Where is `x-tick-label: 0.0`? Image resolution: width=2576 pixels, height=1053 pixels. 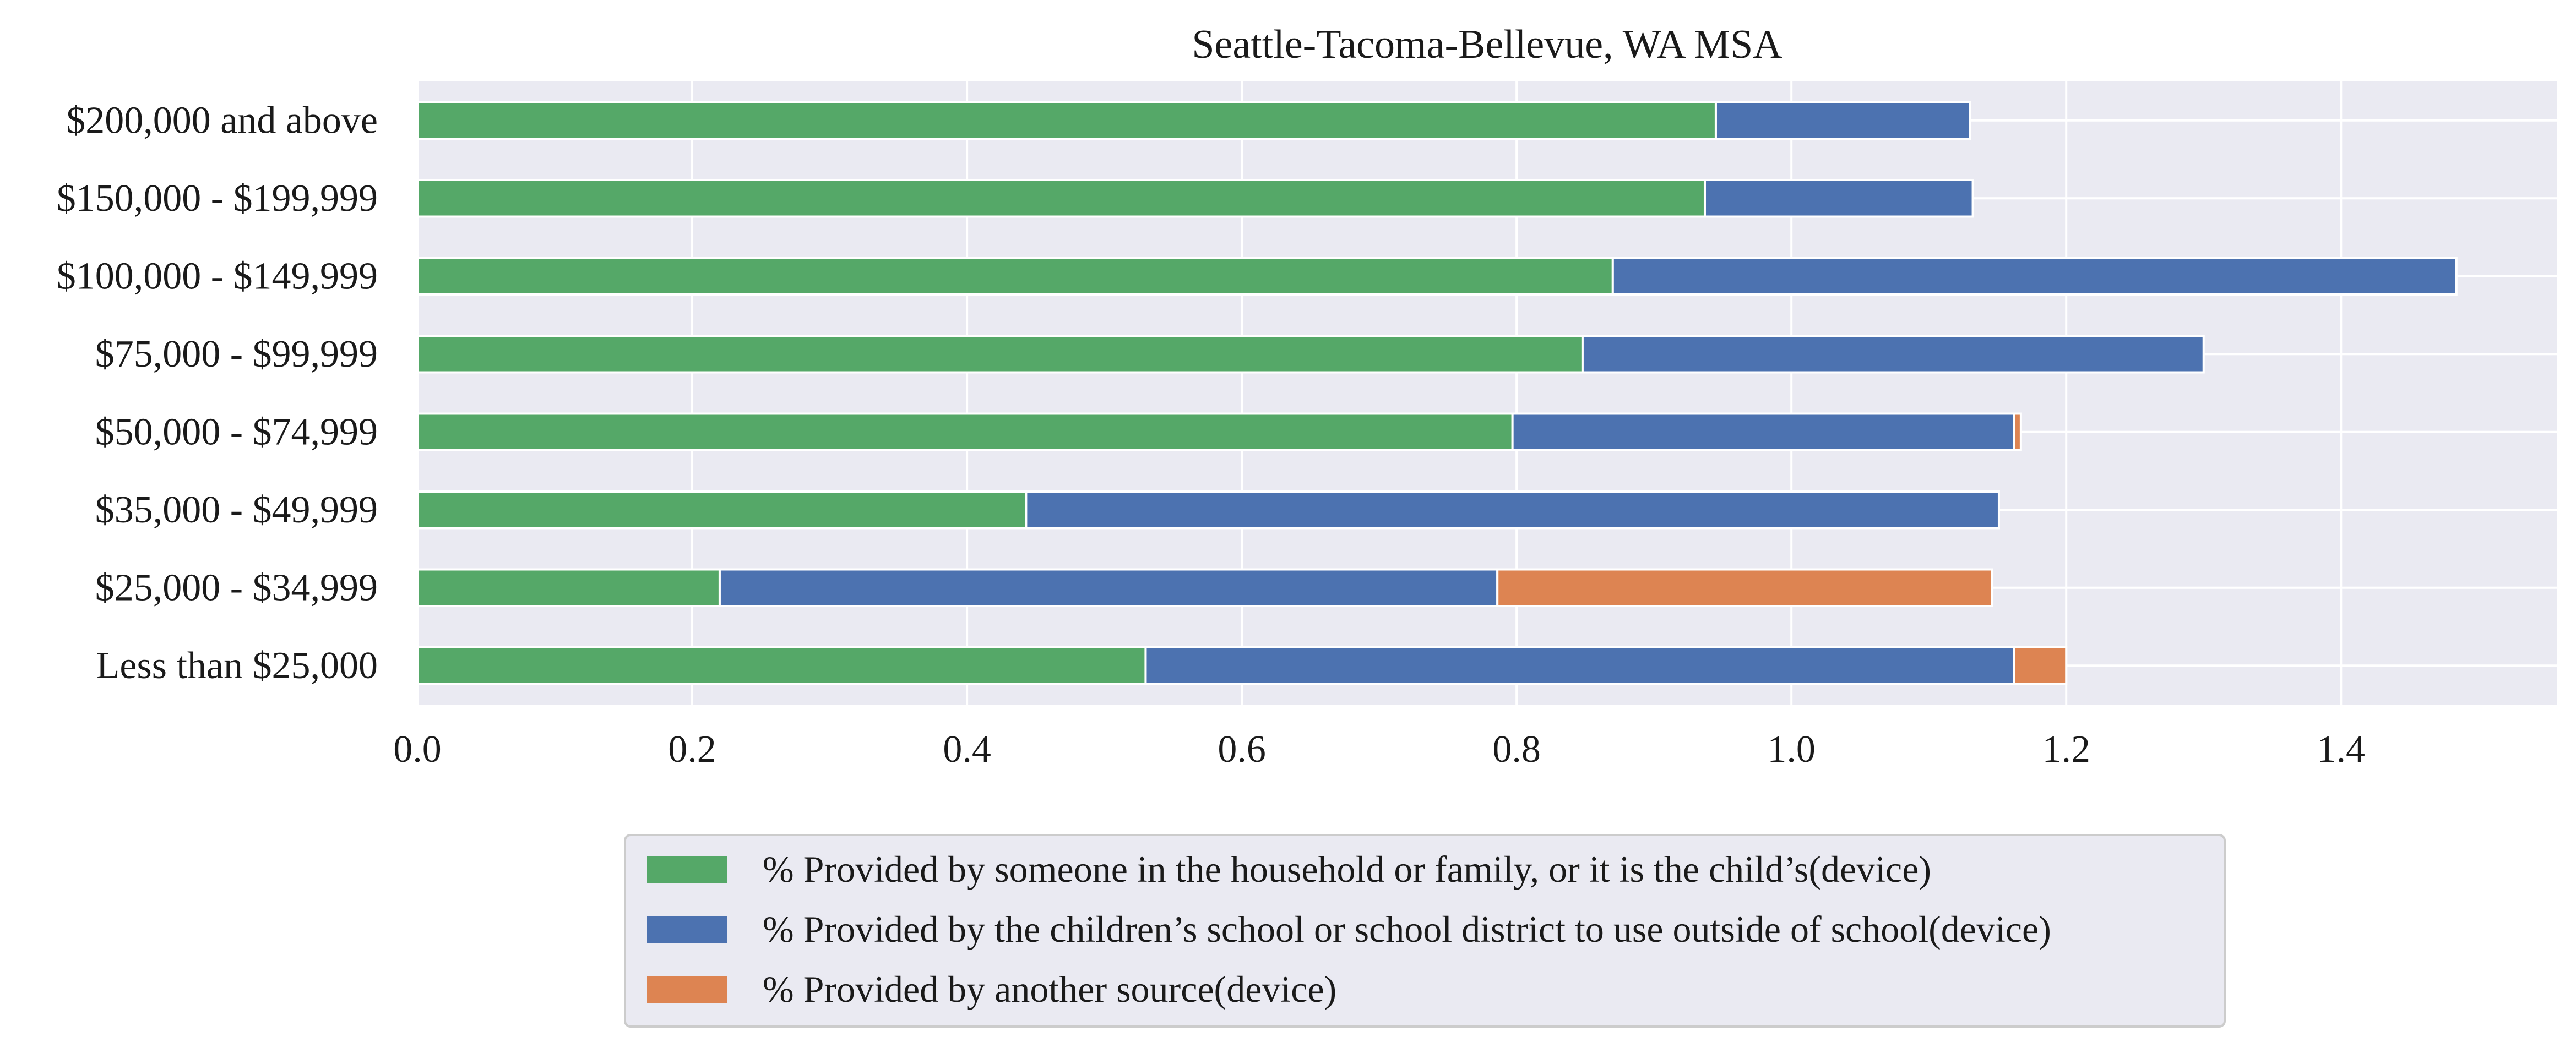
x-tick-label: 0.0 is located at coordinates (418, 750).